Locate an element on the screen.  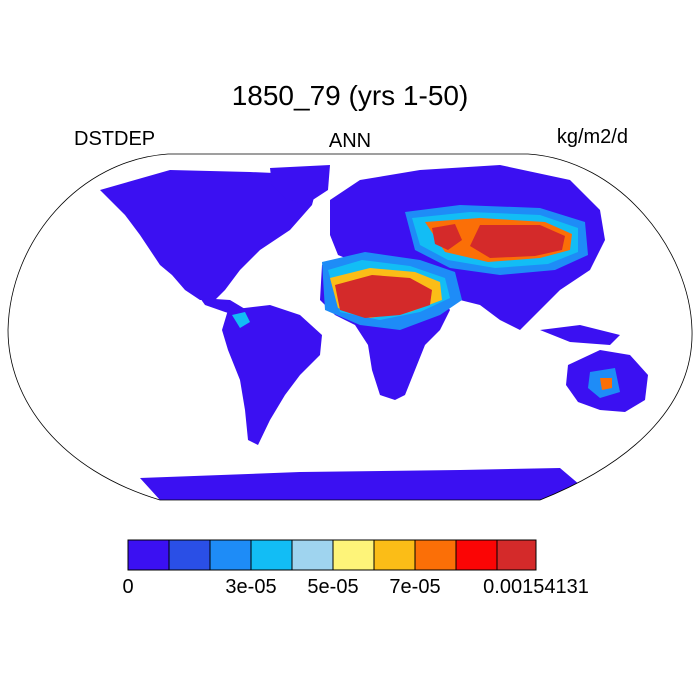
dust-sahara-core is located at coordinates (383, 296).